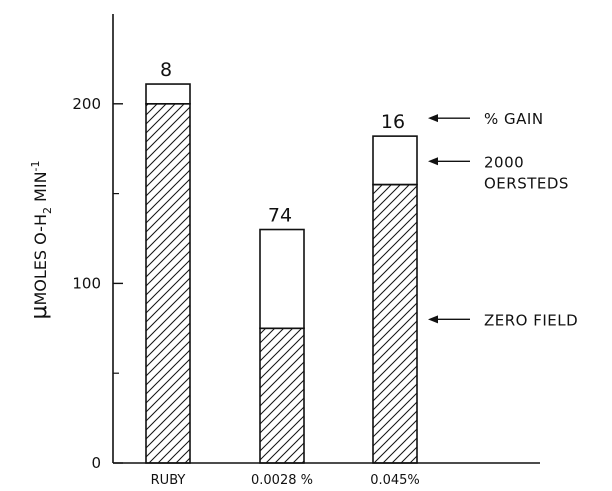 This screenshot has width=612, height=491. What do you see at coordinates (35, 165) in the screenshot?
I see `y-axis-label-sup: -1` at bounding box center [35, 165].